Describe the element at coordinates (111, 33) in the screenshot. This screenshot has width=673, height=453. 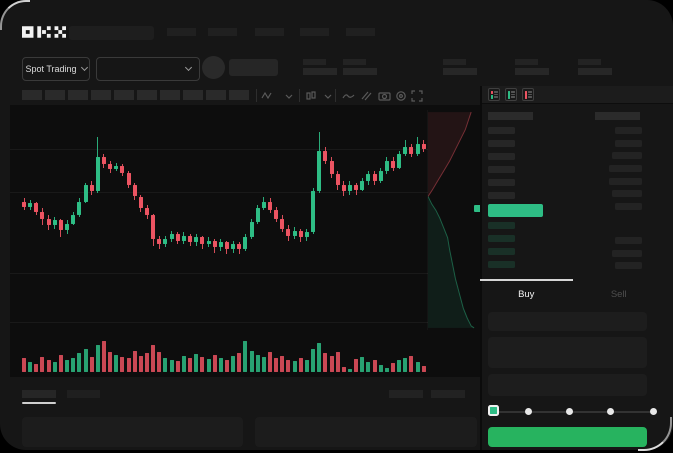
I see `header-title-placeholder` at that location.